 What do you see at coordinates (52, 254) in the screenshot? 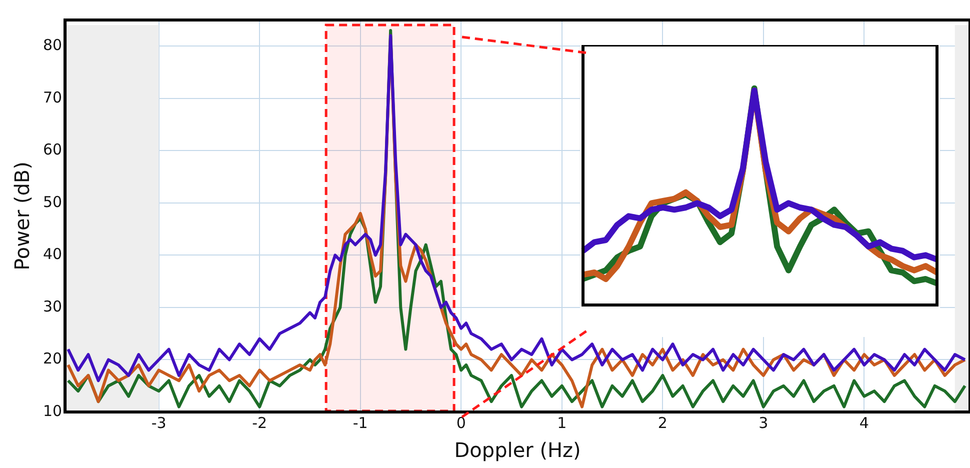
I see `y-tick-label: 40` at bounding box center [52, 254].